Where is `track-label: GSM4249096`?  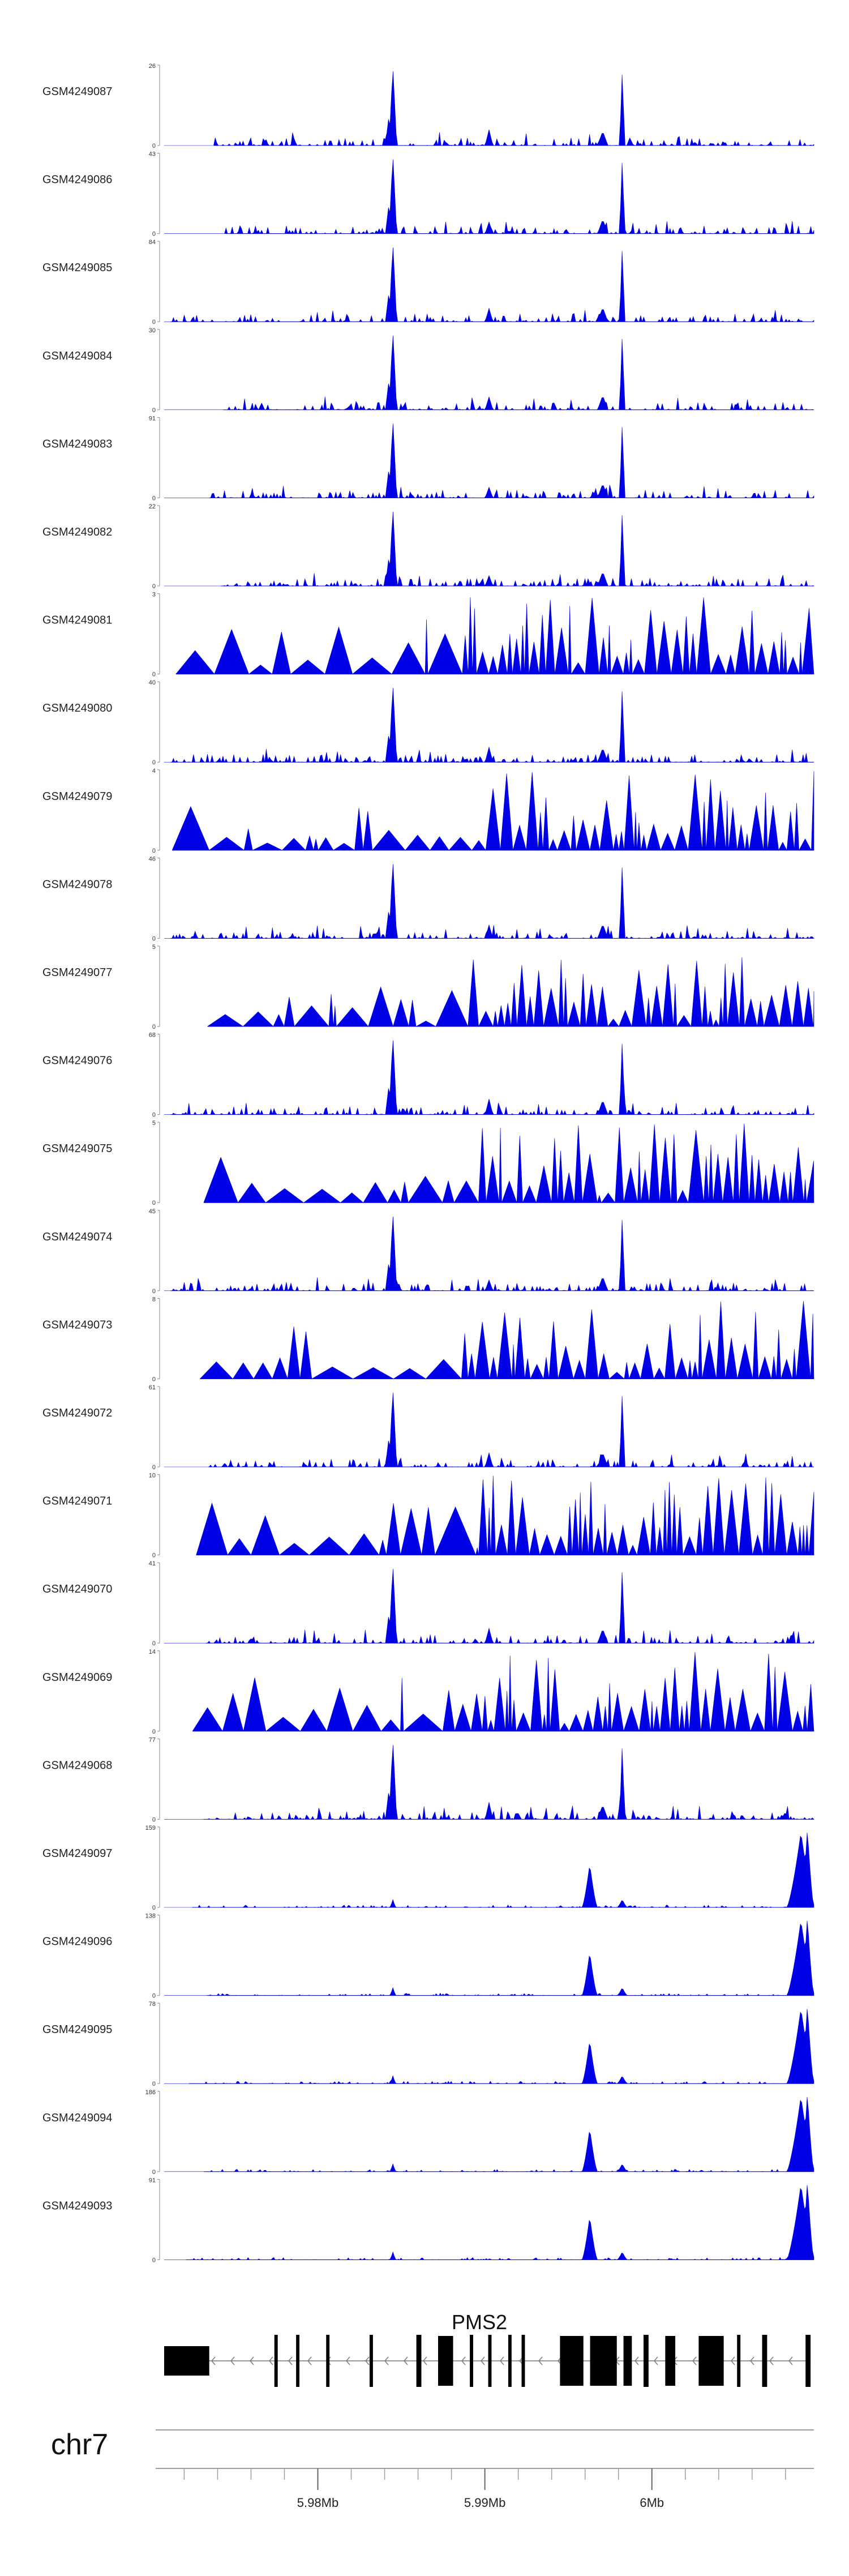 track-label: GSM4249096 is located at coordinates (77, 1942).